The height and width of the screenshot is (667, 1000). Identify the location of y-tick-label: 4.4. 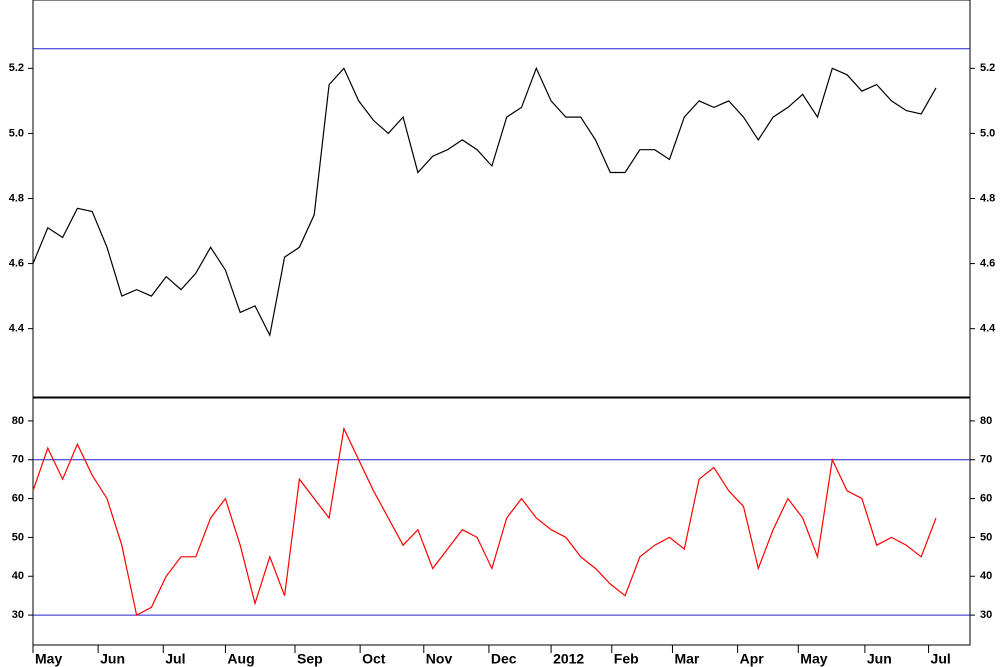
(17, 329).